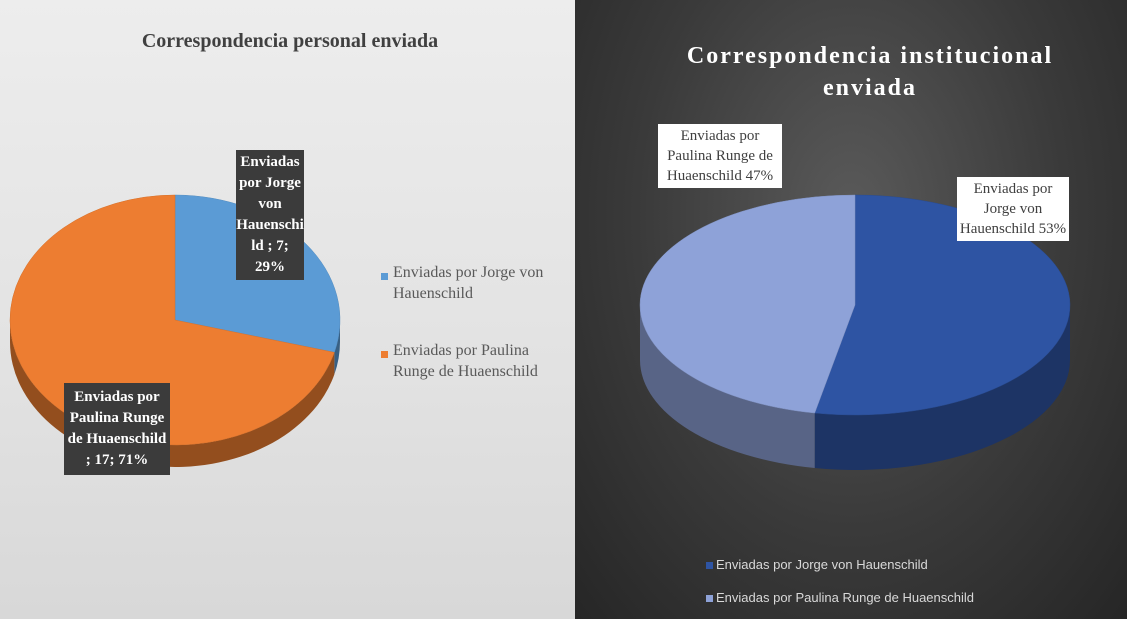  Describe the element at coordinates (870, 72) in the screenshot. I see `chart-title: Correspondencia institucional enviada` at that location.